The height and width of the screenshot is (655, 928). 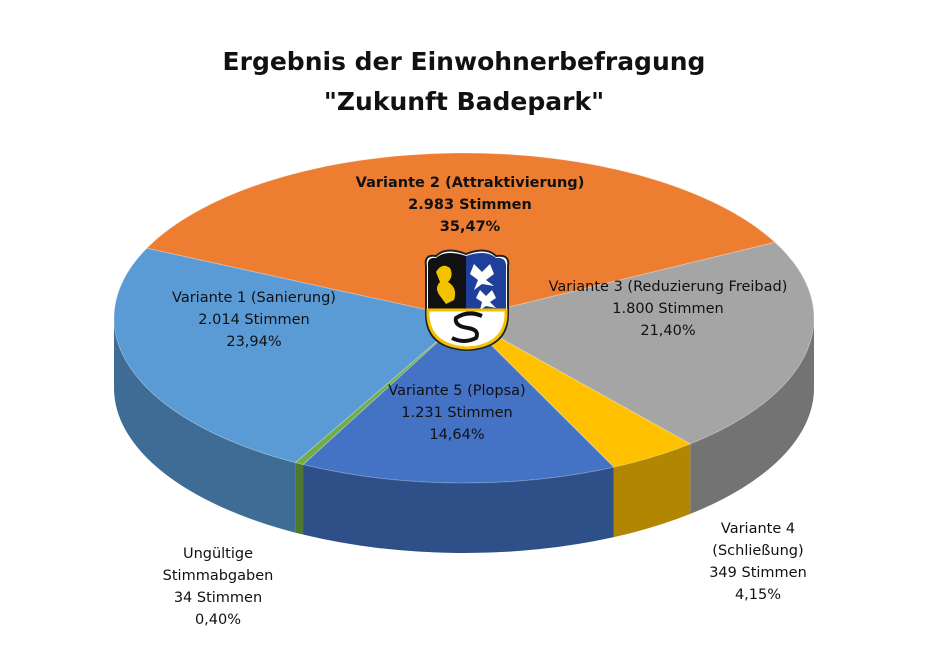 I want to click on data-label: Variante 4 (Schließung) 349 Stimmen 4,15%, so click(x=758, y=562).